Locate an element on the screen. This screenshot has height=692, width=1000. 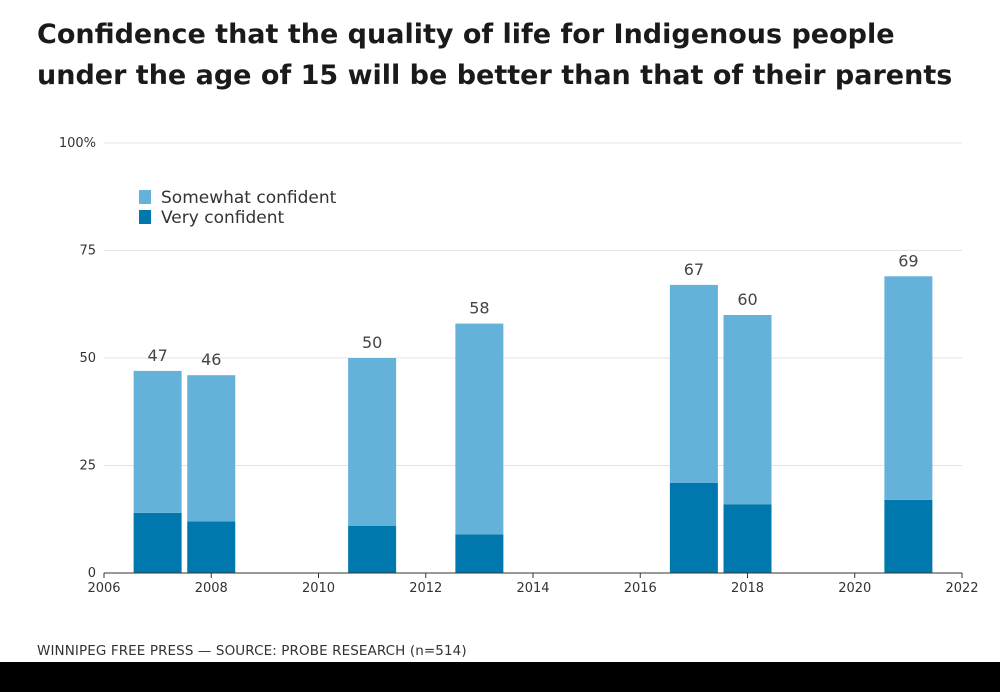
y-tick-label-100: 100% is located at coordinates (77, 143).